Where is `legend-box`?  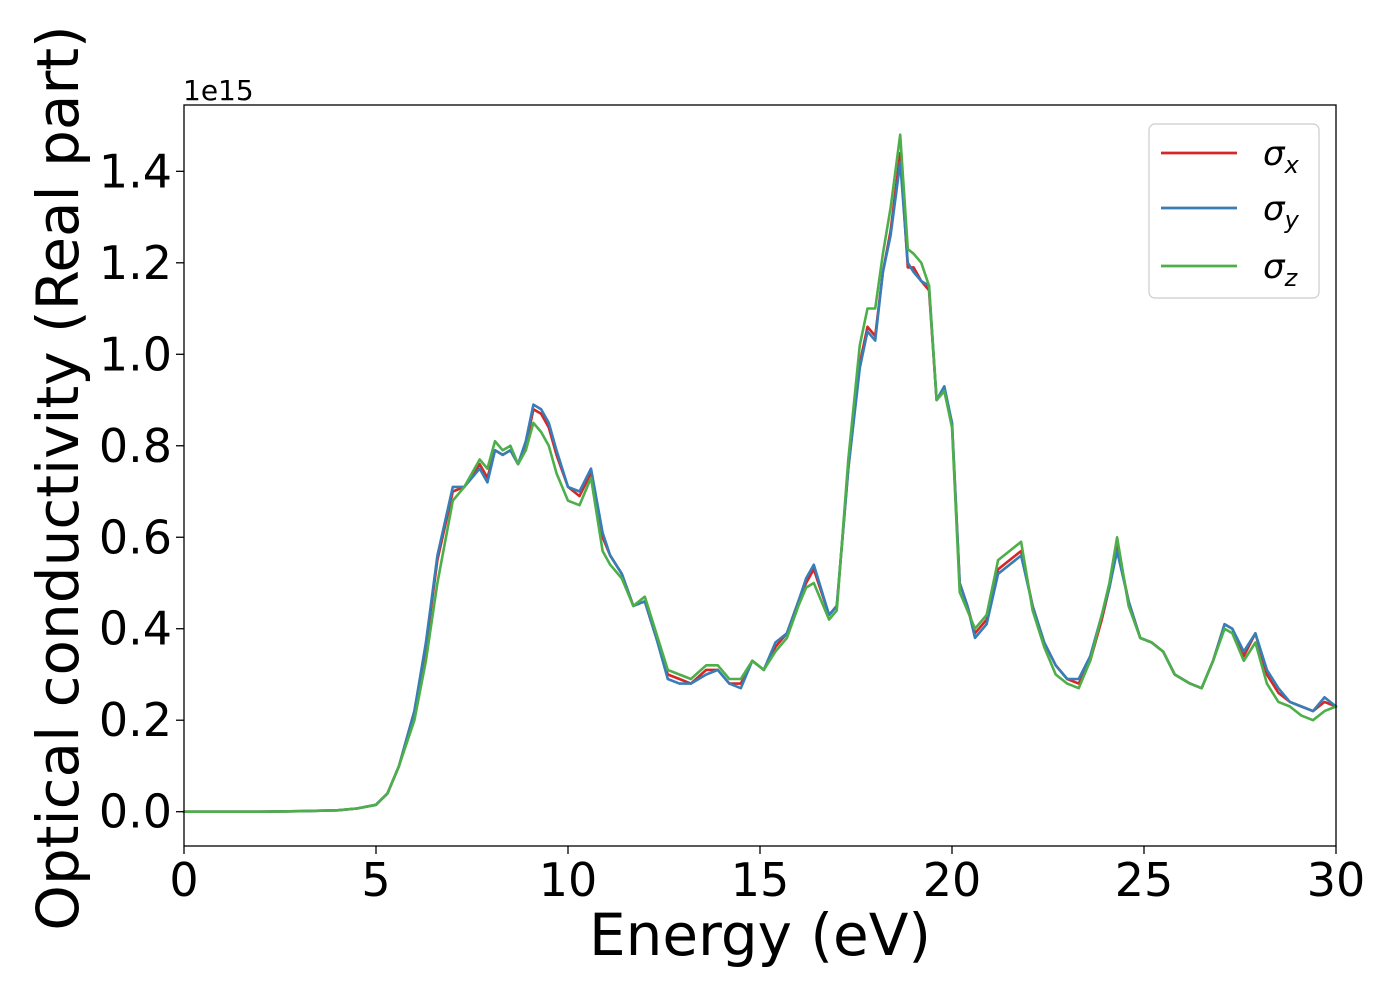 legend-box is located at coordinates (1234, 211).